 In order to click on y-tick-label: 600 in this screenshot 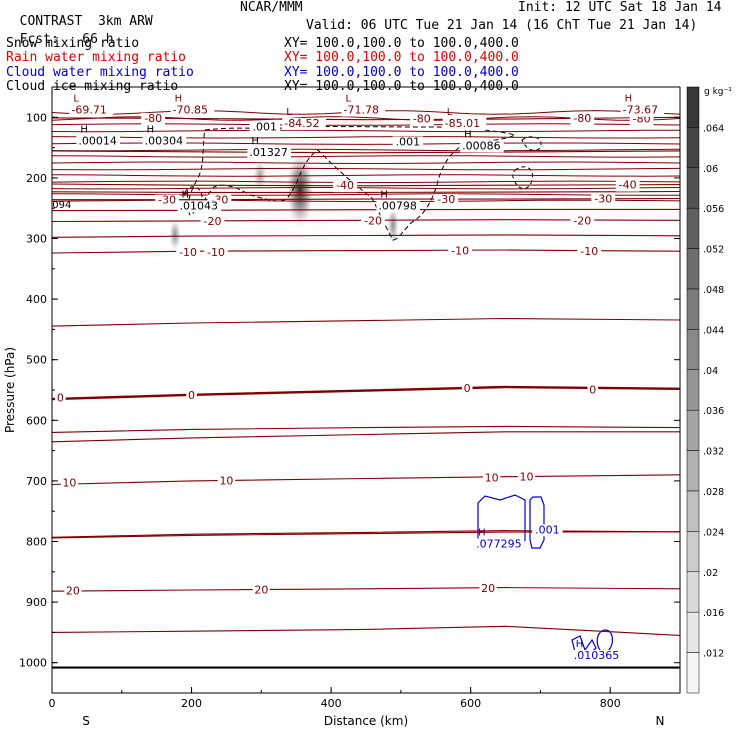, I will do `click(36, 420)`.